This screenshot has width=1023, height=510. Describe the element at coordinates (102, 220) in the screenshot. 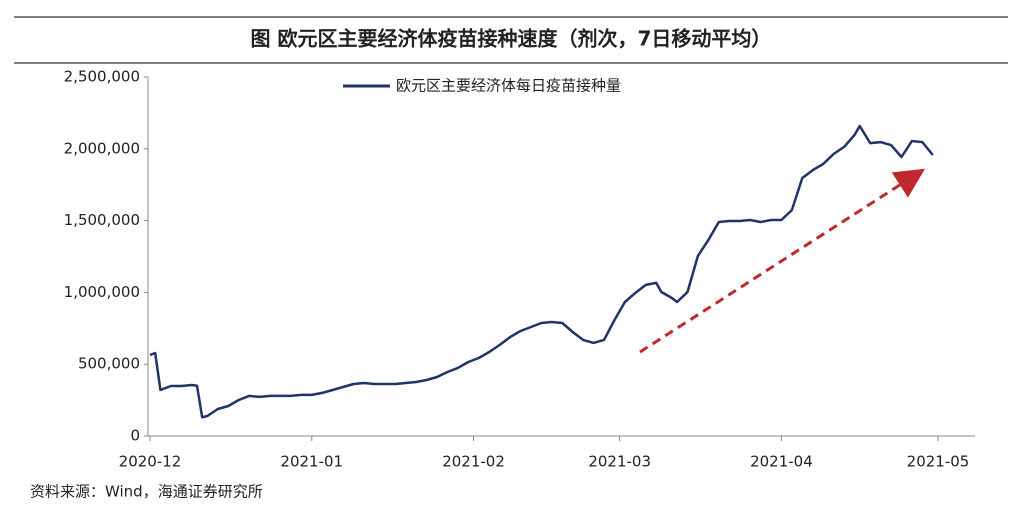

I see `y-tick-label: 1,500,000` at that location.